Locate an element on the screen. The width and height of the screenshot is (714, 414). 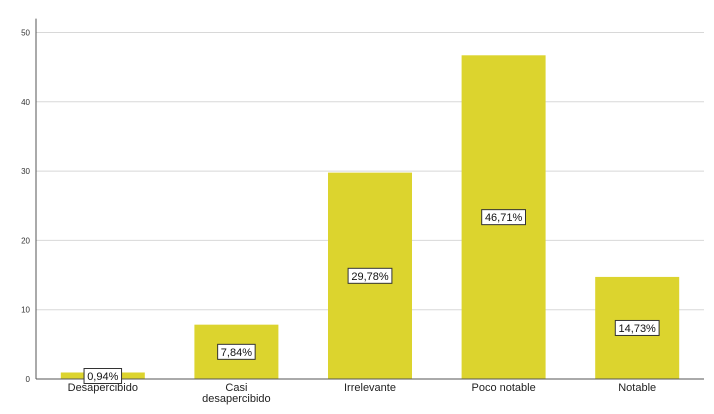
data-label: 46,71% is located at coordinates (504, 218).